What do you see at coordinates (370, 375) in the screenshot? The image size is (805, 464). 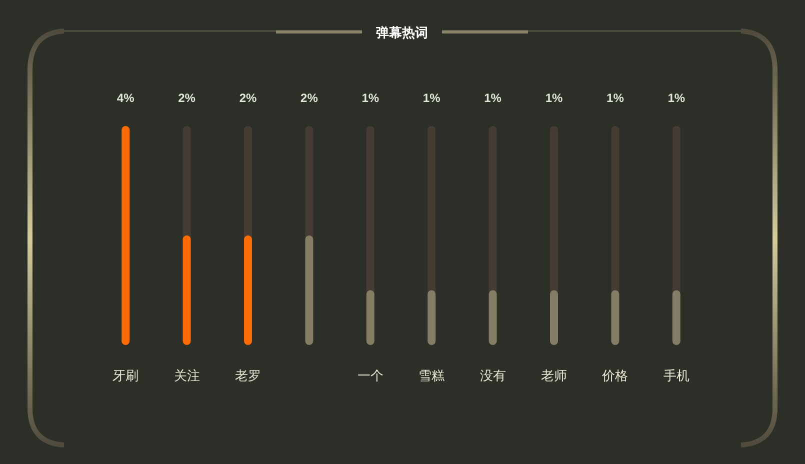 I see `x-tick-label: 一个` at bounding box center [370, 375].